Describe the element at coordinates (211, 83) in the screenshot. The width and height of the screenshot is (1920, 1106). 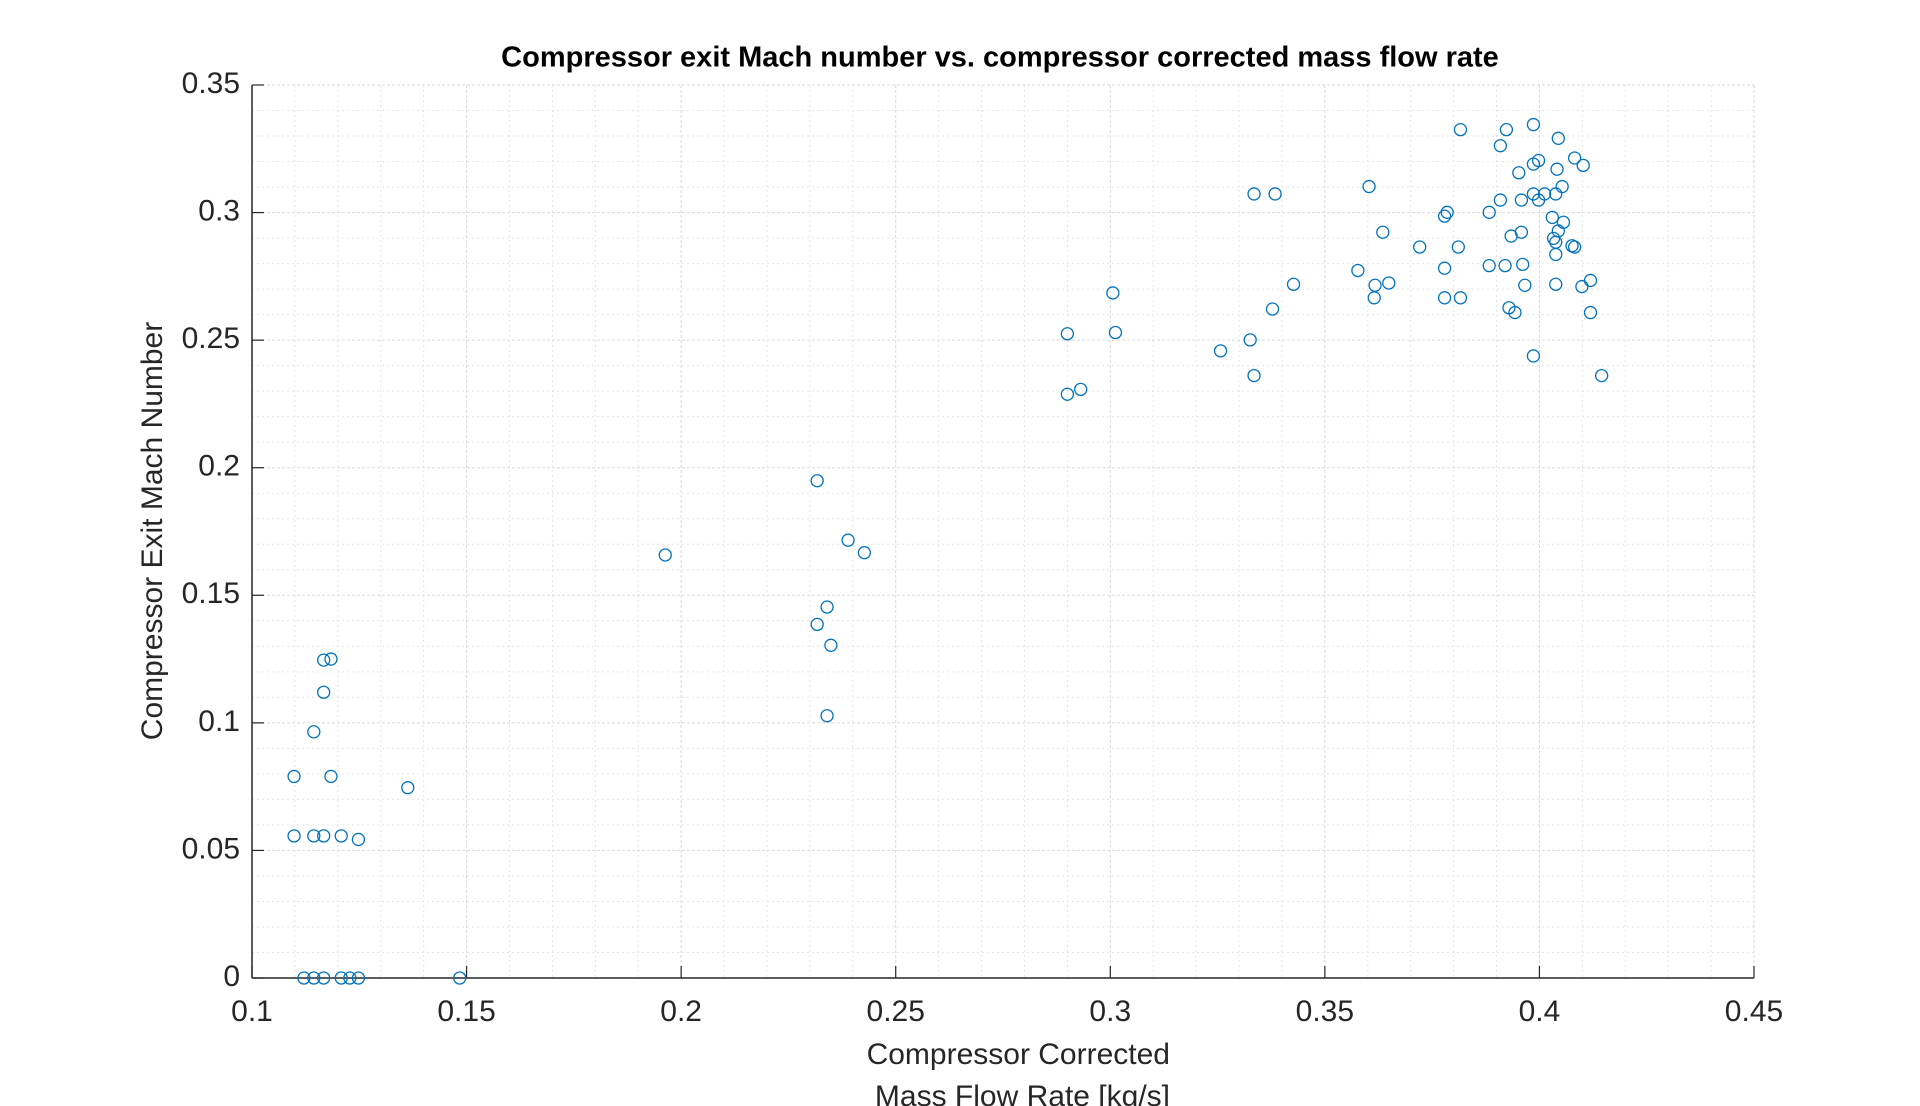
I see `y-tick-label: 0.35` at that location.